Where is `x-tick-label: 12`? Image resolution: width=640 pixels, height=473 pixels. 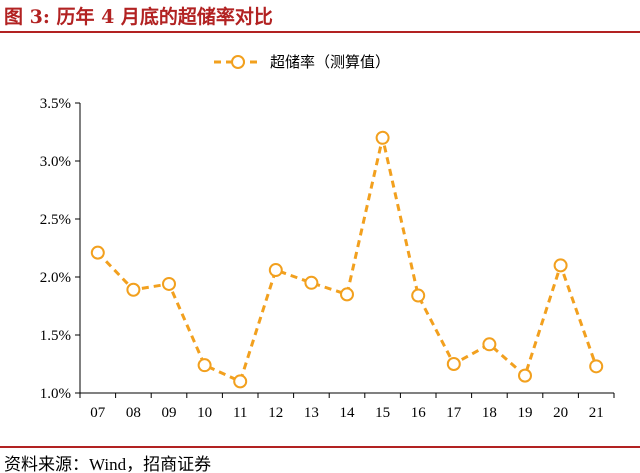 x-tick-label: 12 is located at coordinates (275, 413).